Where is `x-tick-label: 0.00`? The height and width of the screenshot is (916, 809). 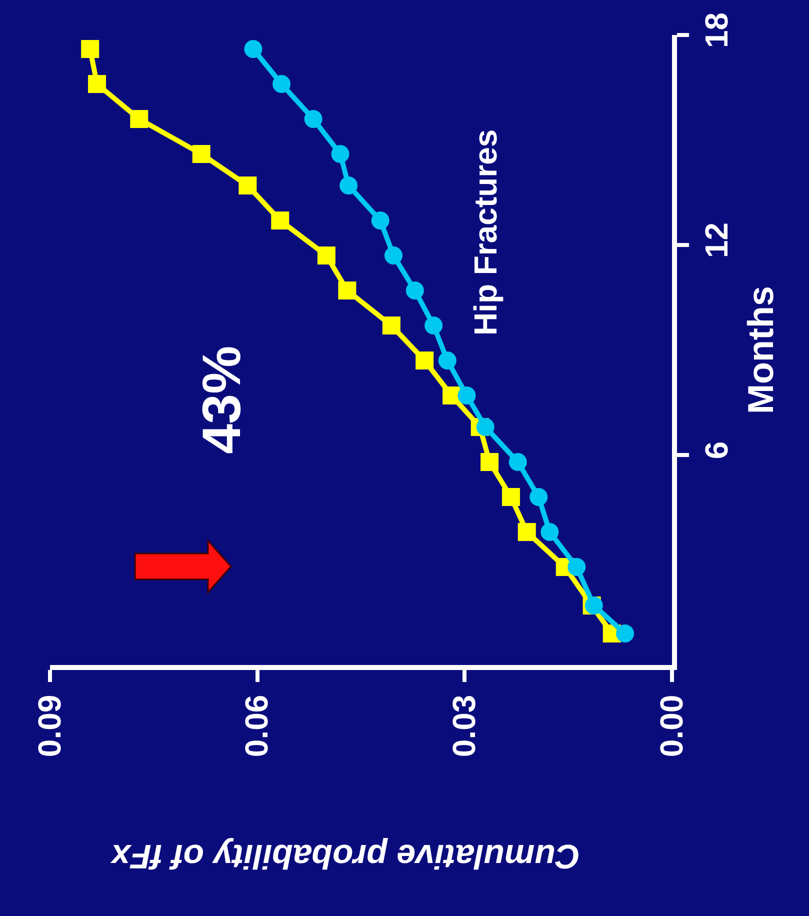
x-tick-label: 0.00 is located at coordinates (671, 726).